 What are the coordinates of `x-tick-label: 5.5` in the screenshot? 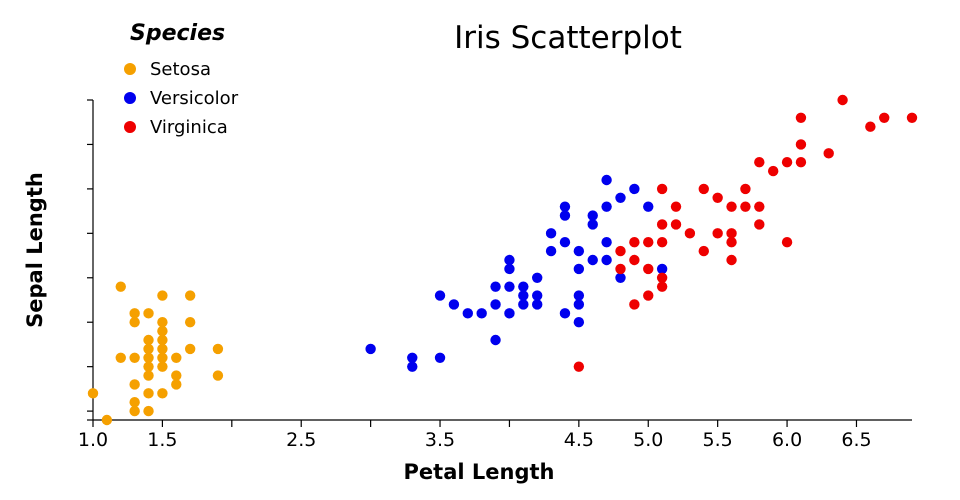 It's located at (718, 440).